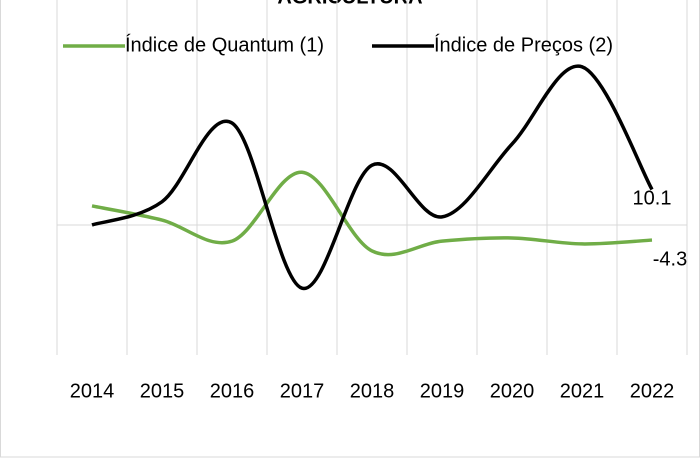 This screenshot has height=458, width=700. Describe the element at coordinates (652, 199) in the screenshot. I see `data-label: 10.1` at that location.